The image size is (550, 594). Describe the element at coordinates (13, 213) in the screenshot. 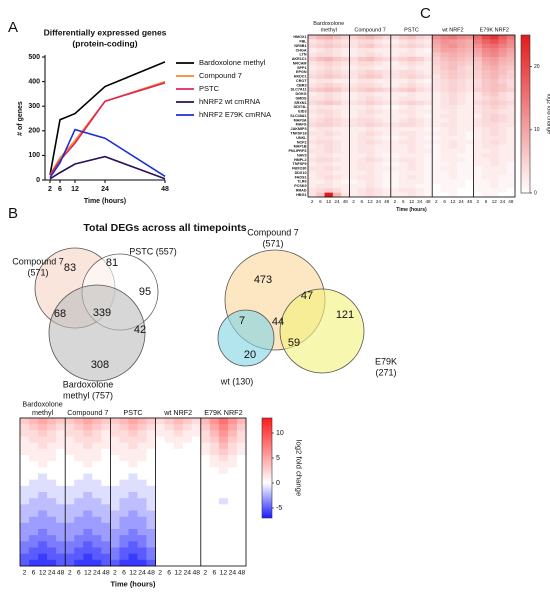

I see `panel-label: B` at that location.